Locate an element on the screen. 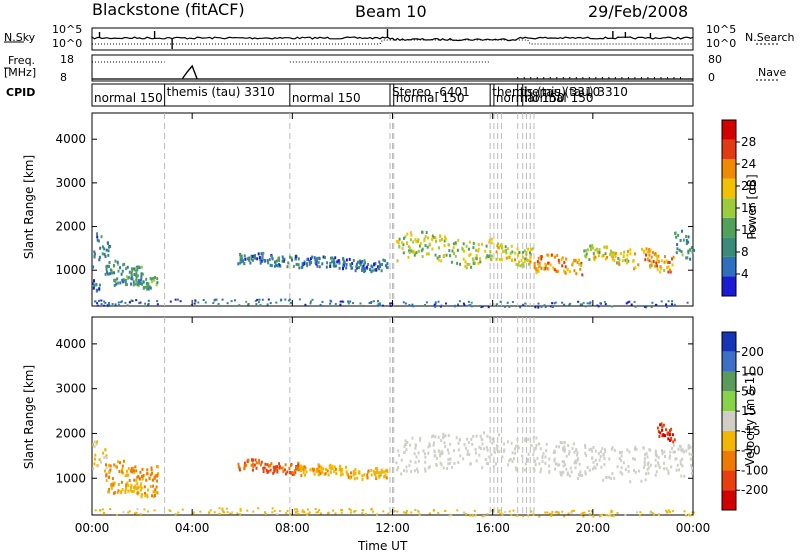 The image size is (800, 554). velocity-colorbar-tick-label: 50 is located at coordinates (748, 391).